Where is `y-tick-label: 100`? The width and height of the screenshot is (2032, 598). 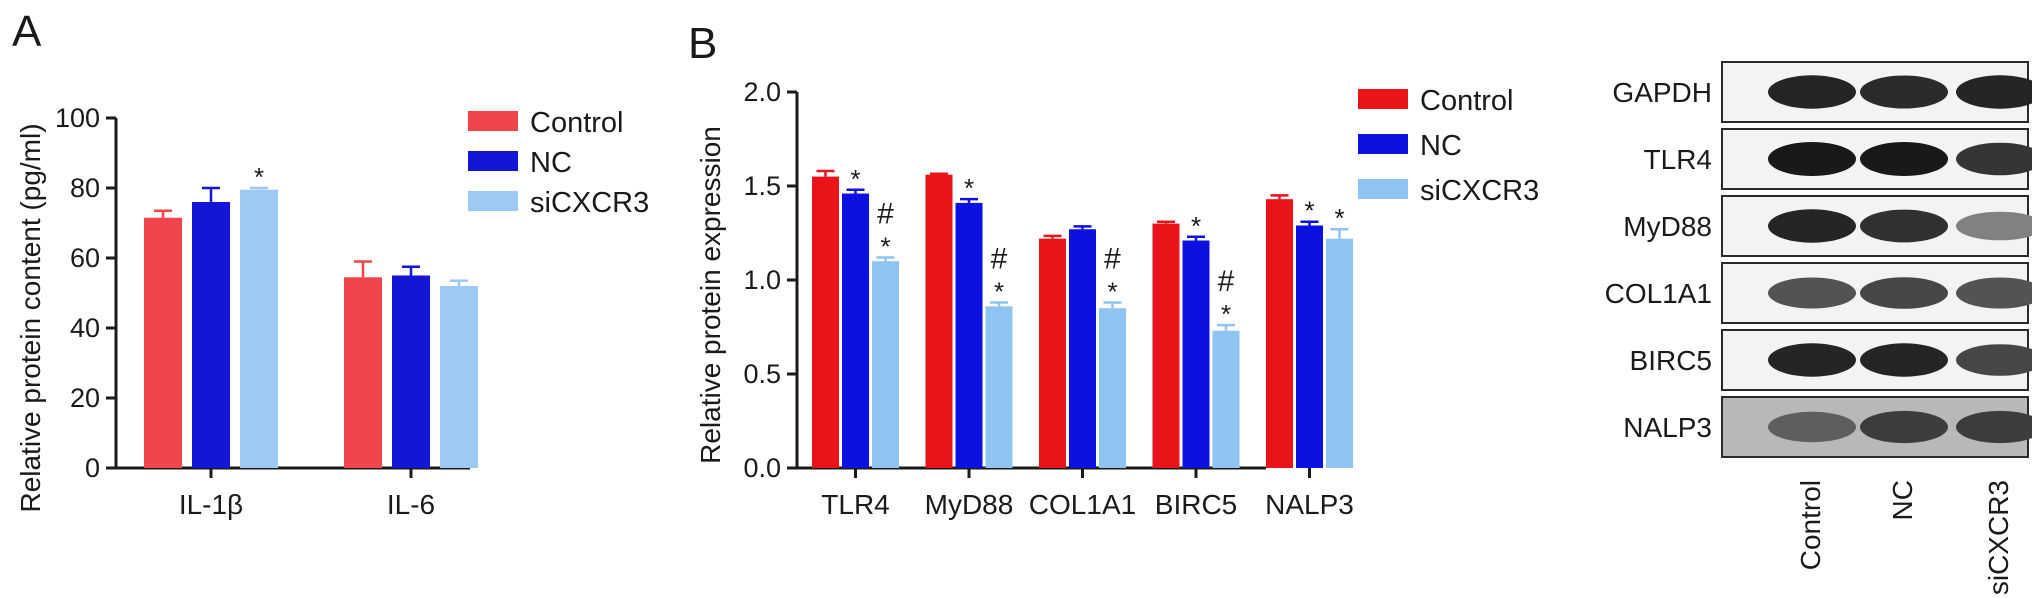
y-tick-label: 100 is located at coordinates (77, 118).